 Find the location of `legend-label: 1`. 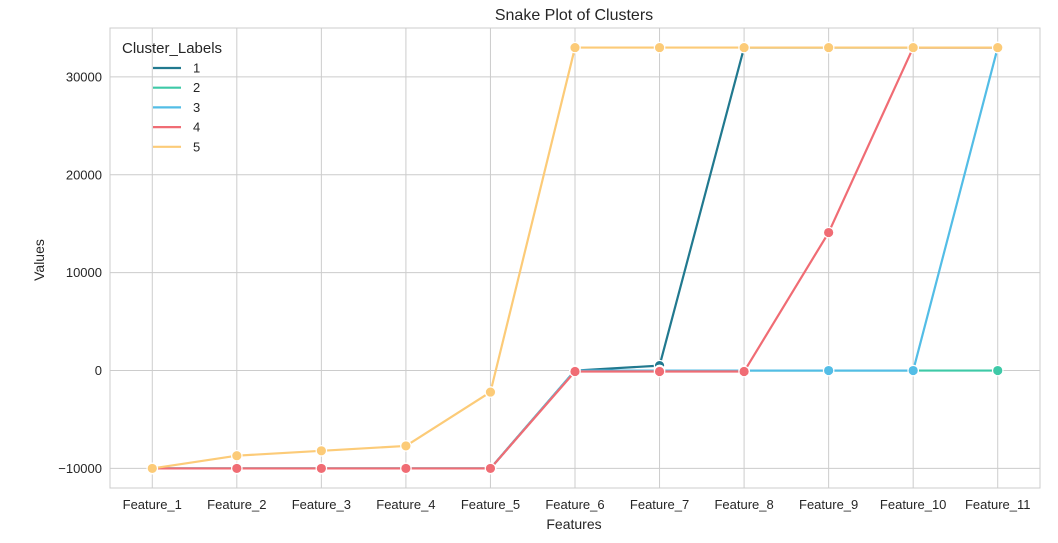

legend-label: 1 is located at coordinates (196, 68).